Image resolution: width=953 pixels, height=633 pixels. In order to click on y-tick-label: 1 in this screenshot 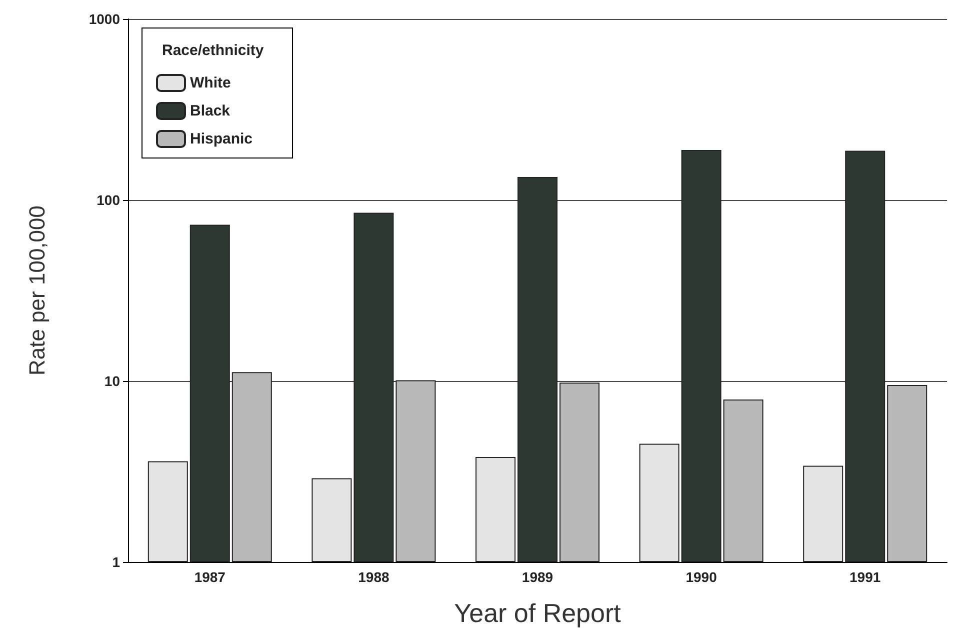, I will do `click(116, 562)`.